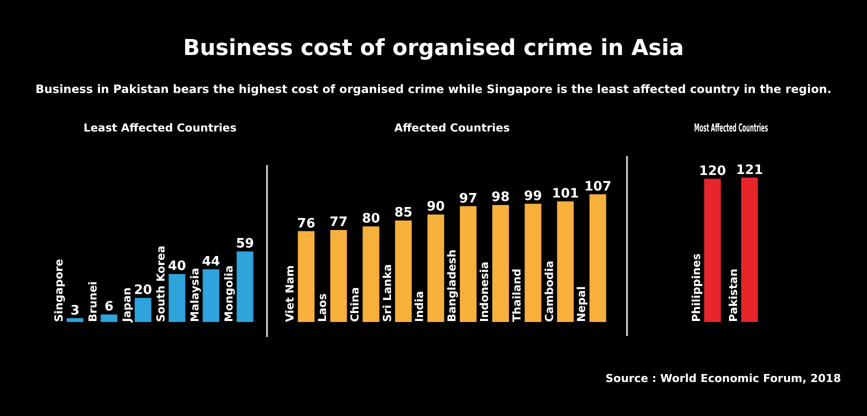 The height and width of the screenshot is (416, 867). Describe the element at coordinates (452, 286) in the screenshot. I see `x-tick-label: Bangladesh` at that location.